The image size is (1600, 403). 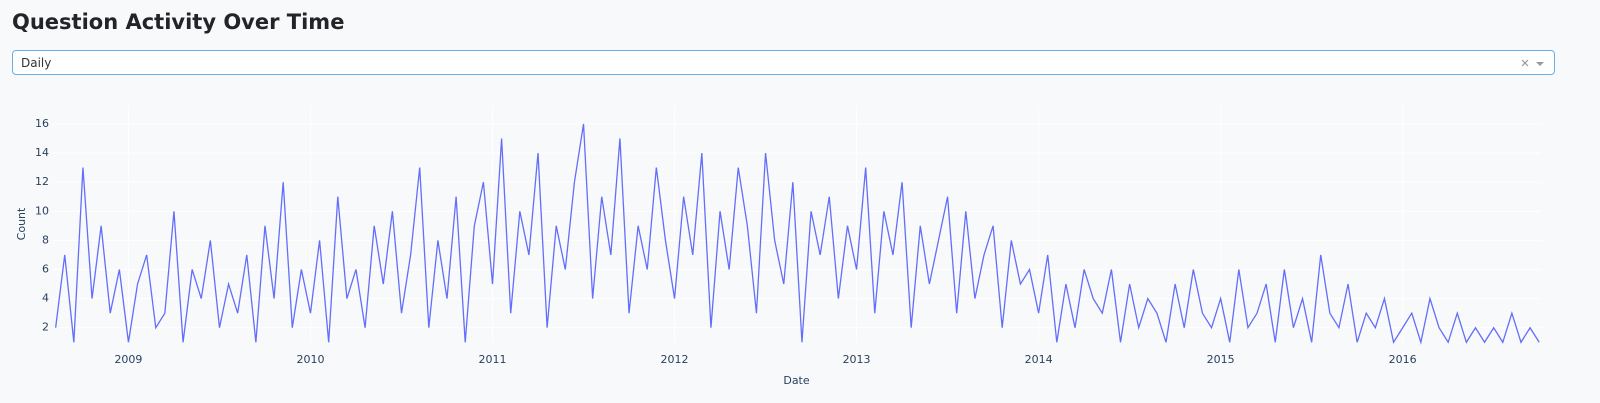 What do you see at coordinates (45, 298) in the screenshot?
I see `y-tick-label: 4` at bounding box center [45, 298].